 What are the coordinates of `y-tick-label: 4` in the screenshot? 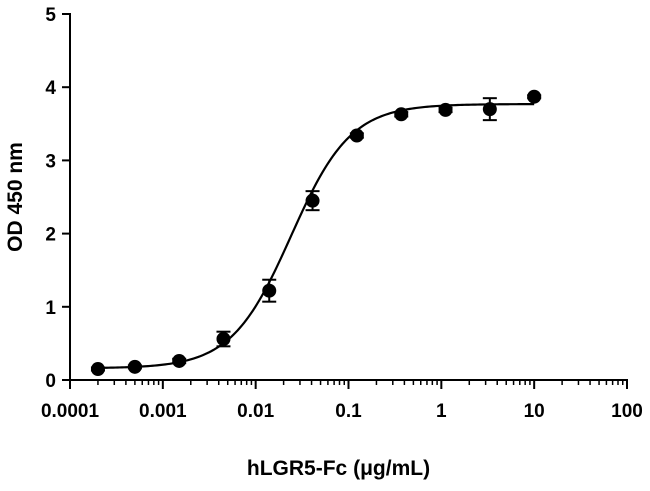 It's located at (50, 88).